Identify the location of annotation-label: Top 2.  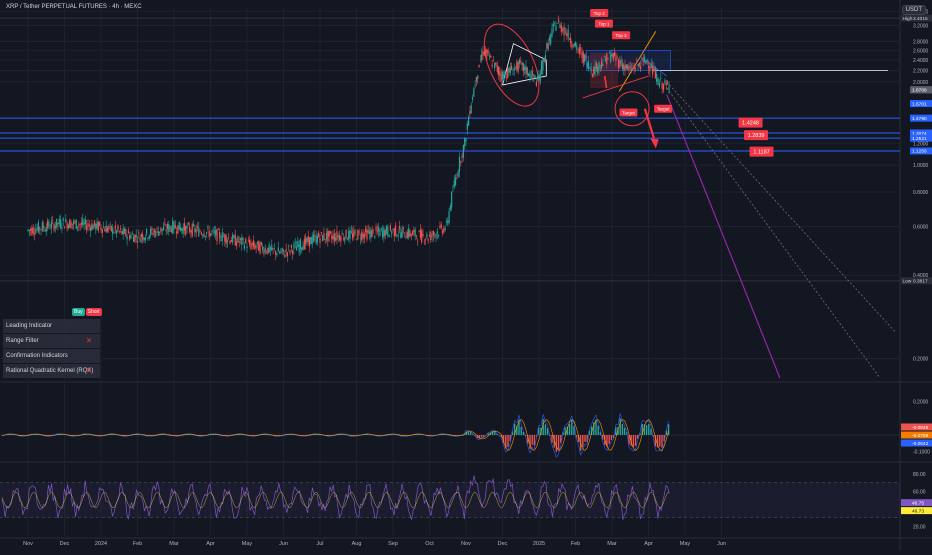
(600, 13).